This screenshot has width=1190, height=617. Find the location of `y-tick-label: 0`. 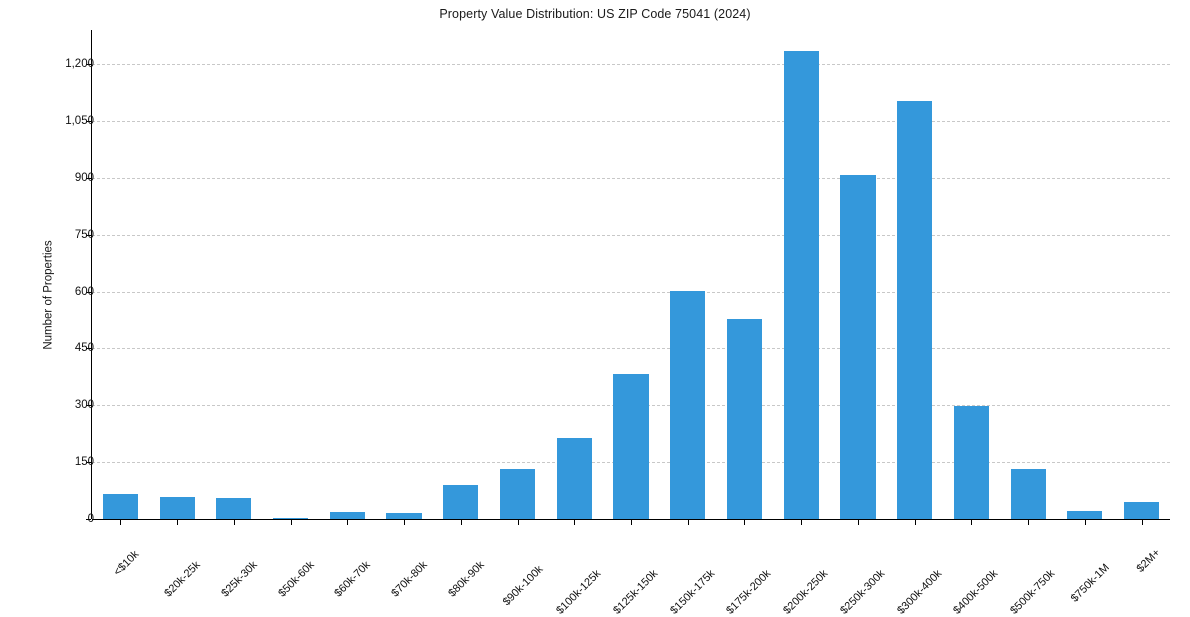

y-tick-label: 0 is located at coordinates (90, 519).